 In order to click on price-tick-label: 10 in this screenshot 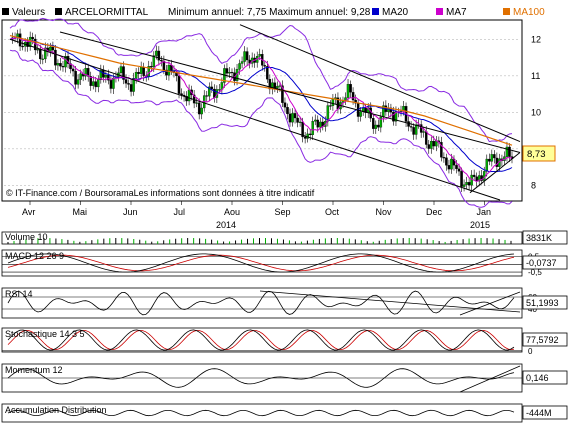, I will do `click(536, 112)`.